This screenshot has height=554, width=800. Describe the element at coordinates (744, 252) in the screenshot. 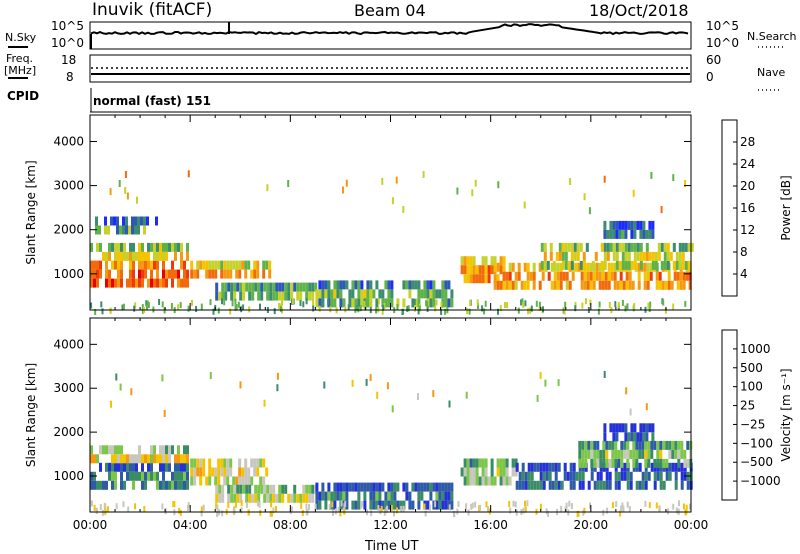

I see `colorbar-tick-label: 8` at that location.